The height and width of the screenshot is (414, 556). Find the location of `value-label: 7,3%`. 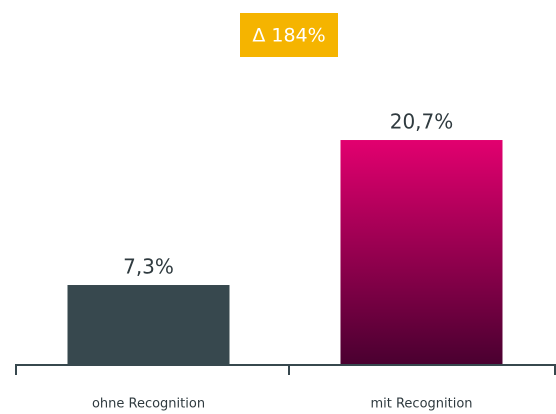

value-label: 7,3% is located at coordinates (148, 267).